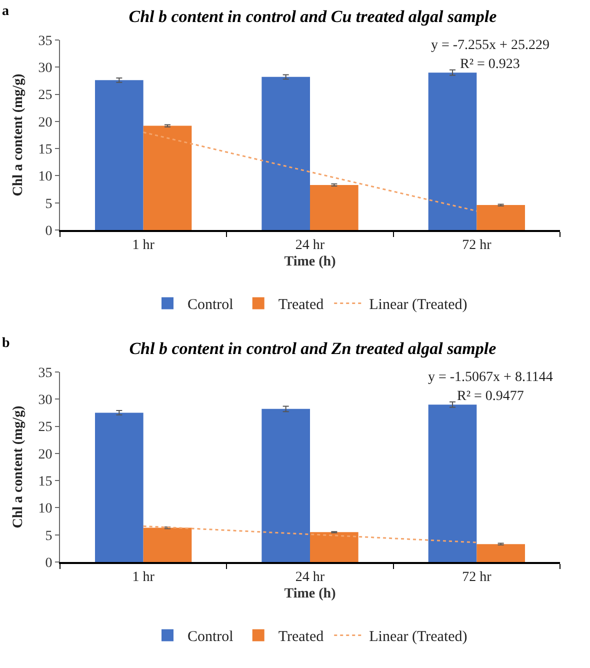 This screenshot has height=668, width=590. What do you see at coordinates (490, 396) in the screenshot?
I see `annotation: R² = 0.9477` at bounding box center [490, 396].